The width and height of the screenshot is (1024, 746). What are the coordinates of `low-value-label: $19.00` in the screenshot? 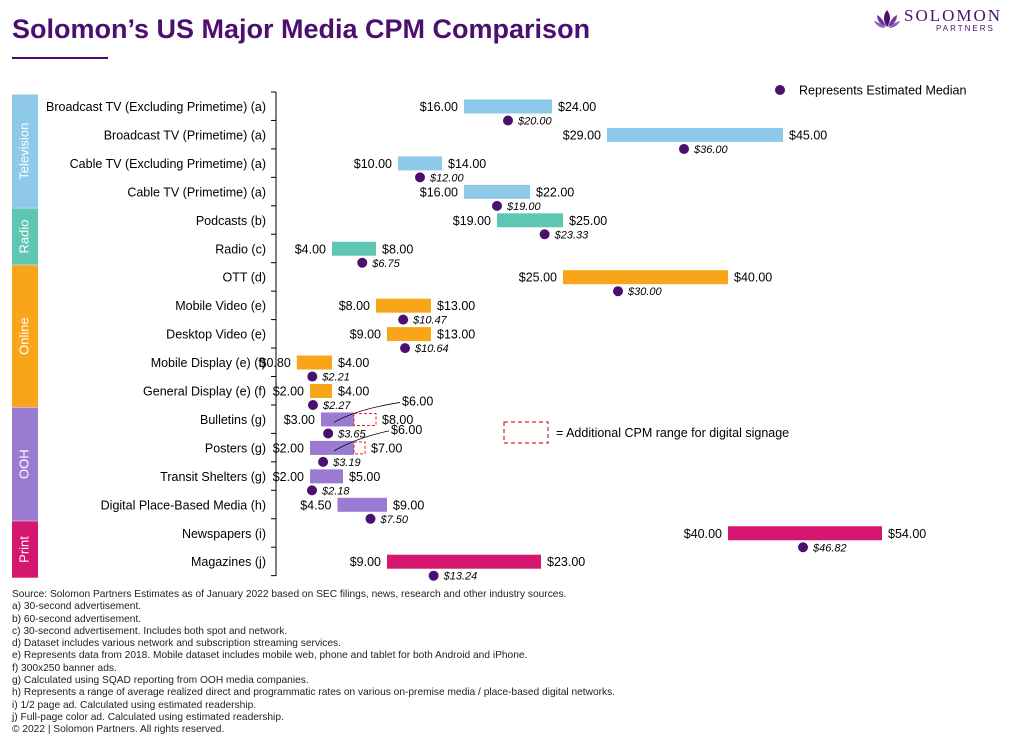 It's located at (472, 221).